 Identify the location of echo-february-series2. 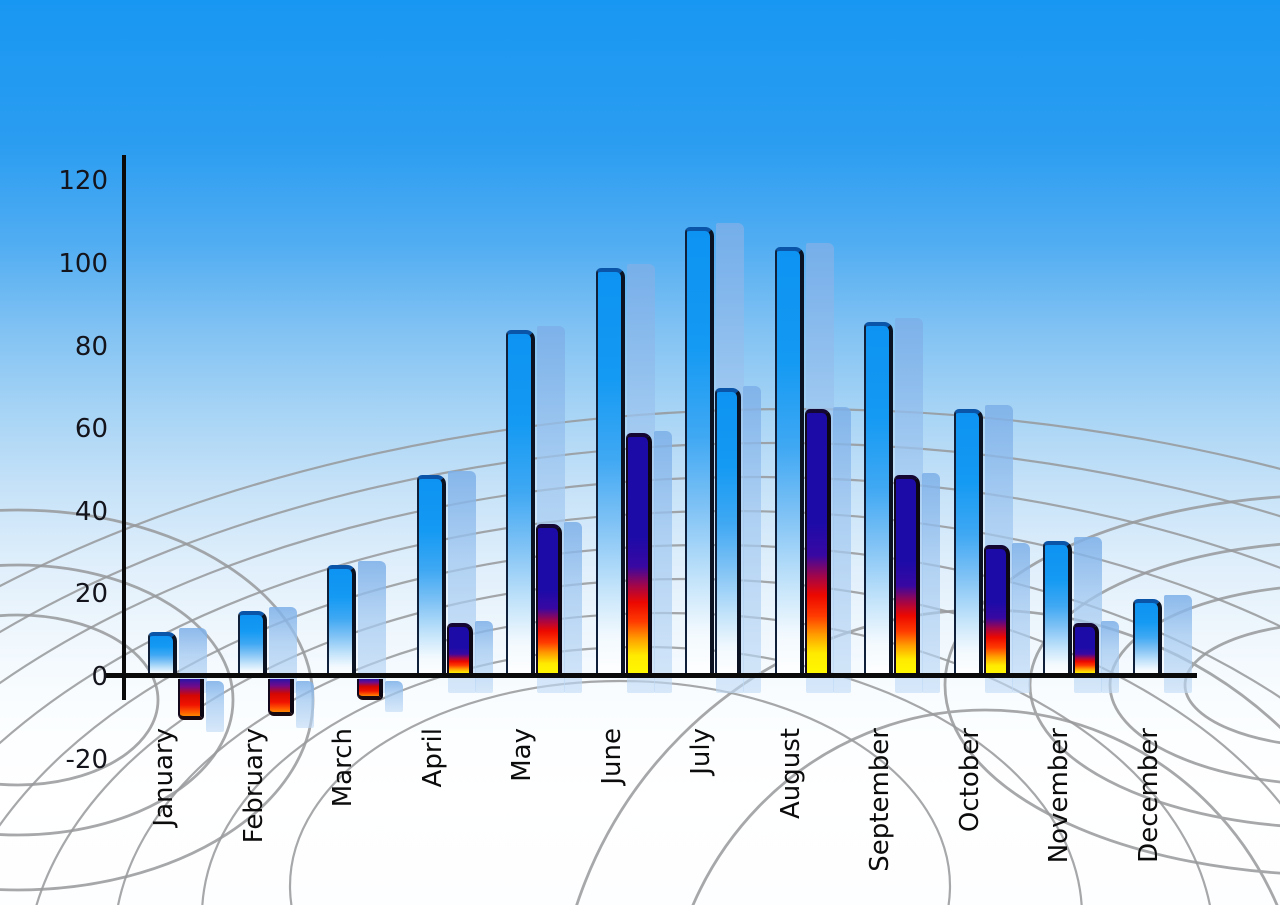
(304, 705).